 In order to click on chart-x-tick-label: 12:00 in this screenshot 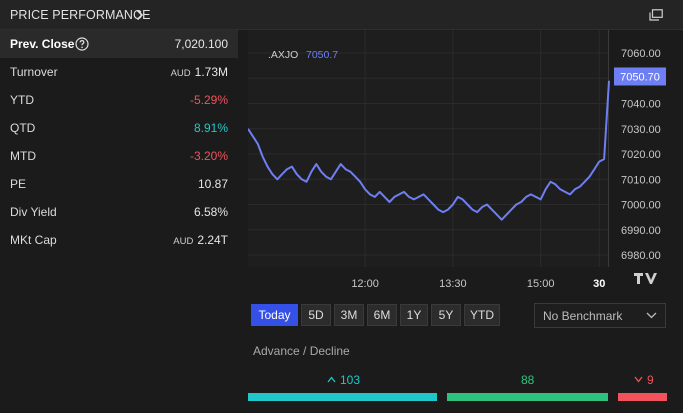, I will do `click(365, 284)`.